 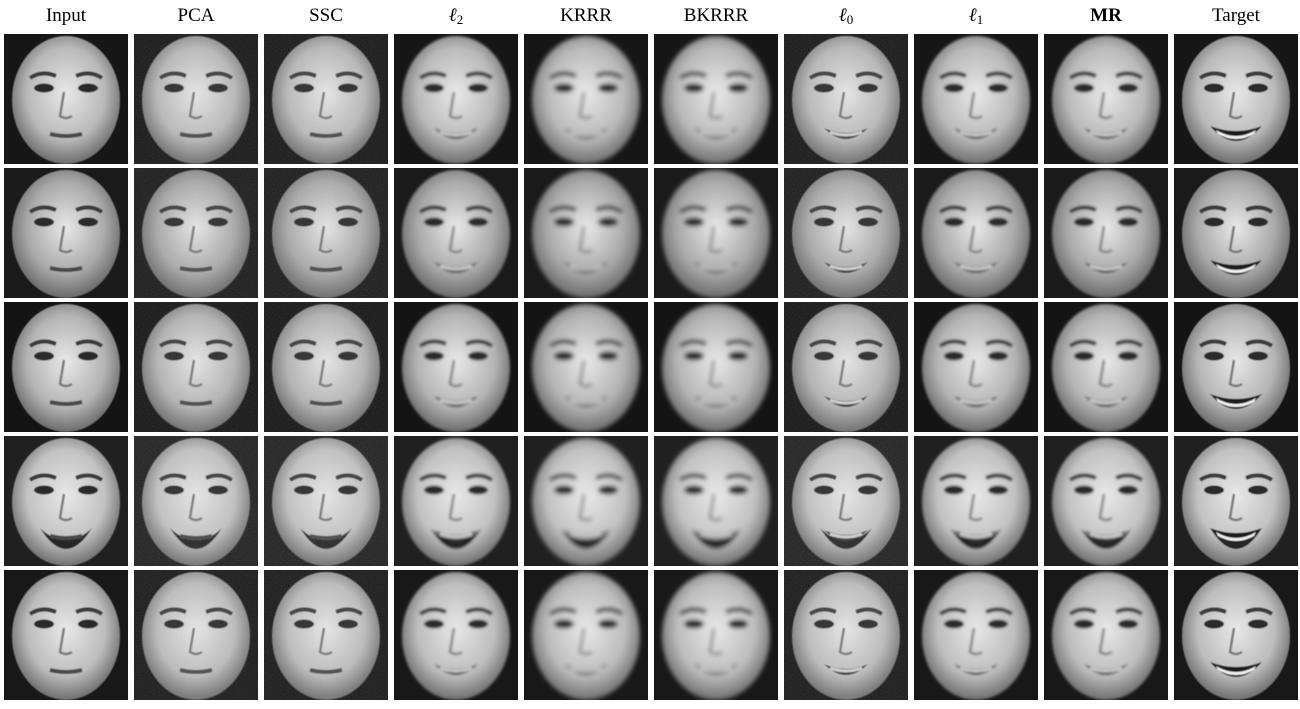 I want to click on column-header: ℓ2, so click(x=456, y=16).